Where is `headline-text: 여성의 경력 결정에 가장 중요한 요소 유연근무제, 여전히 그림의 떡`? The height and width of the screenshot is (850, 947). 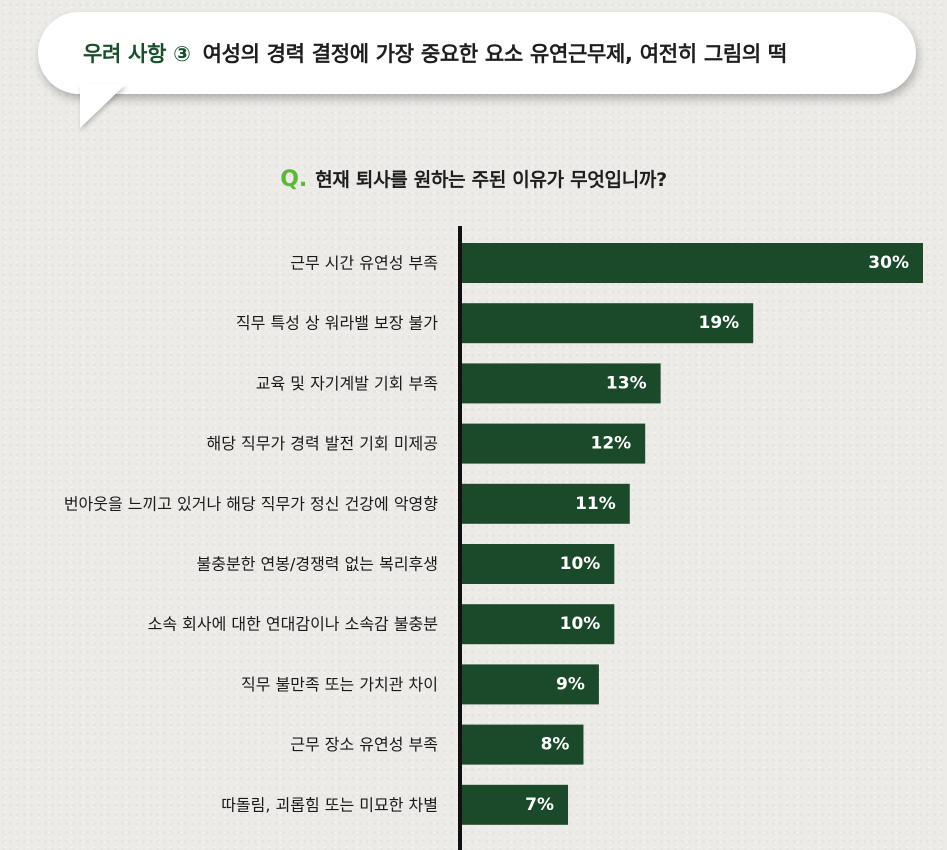
headline-text: 여성의 경력 결정에 가장 중요한 요소 유연근무제, 여전히 그림의 떡 is located at coordinates (495, 54).